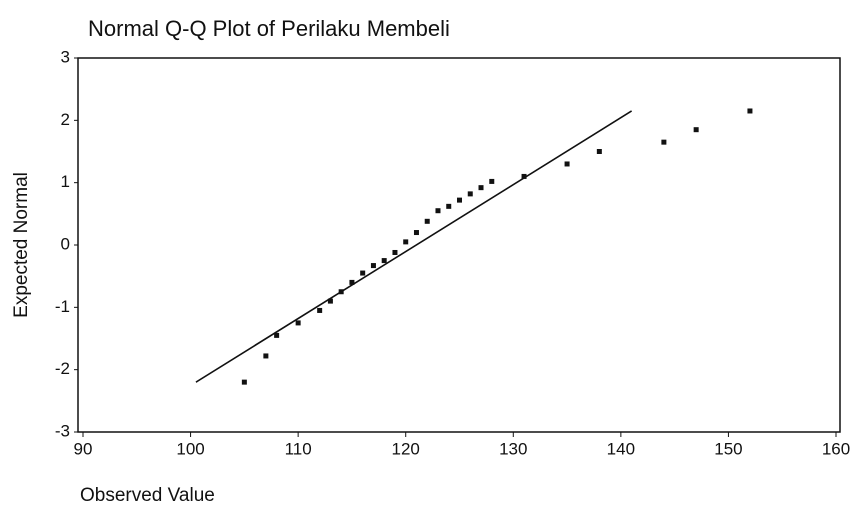 The image size is (861, 514). I want to click on y-tick-label: 0, so click(65, 243).